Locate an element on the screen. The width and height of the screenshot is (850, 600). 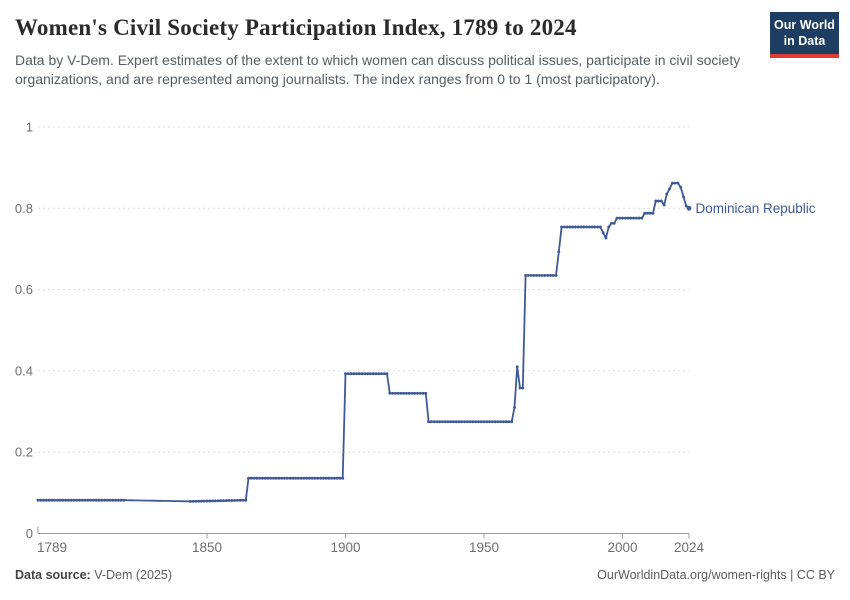
x-tick-label: 1950 is located at coordinates (484, 547).